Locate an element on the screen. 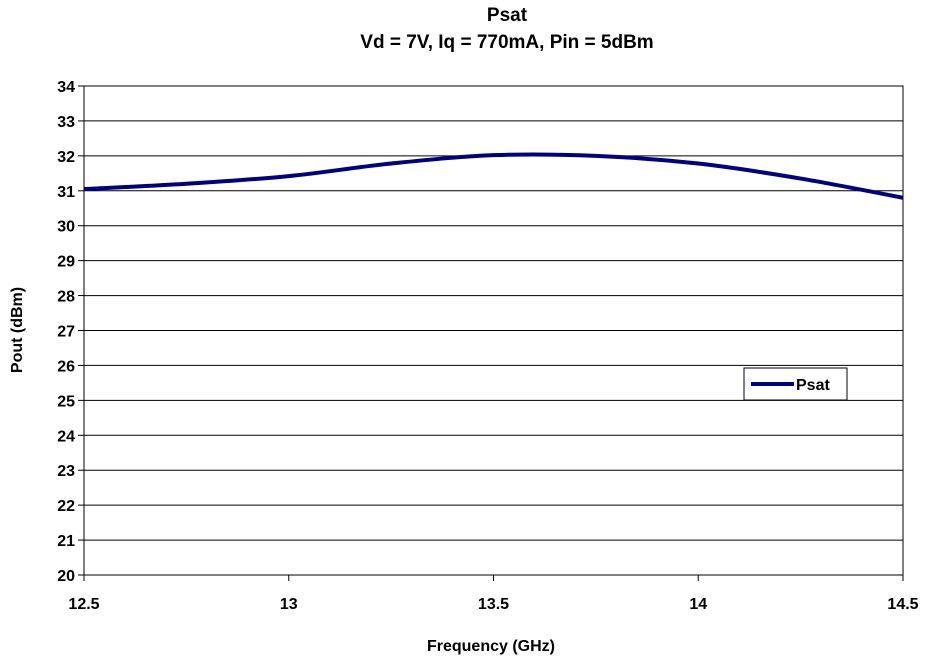  chart-title: Psat is located at coordinates (507, 15).